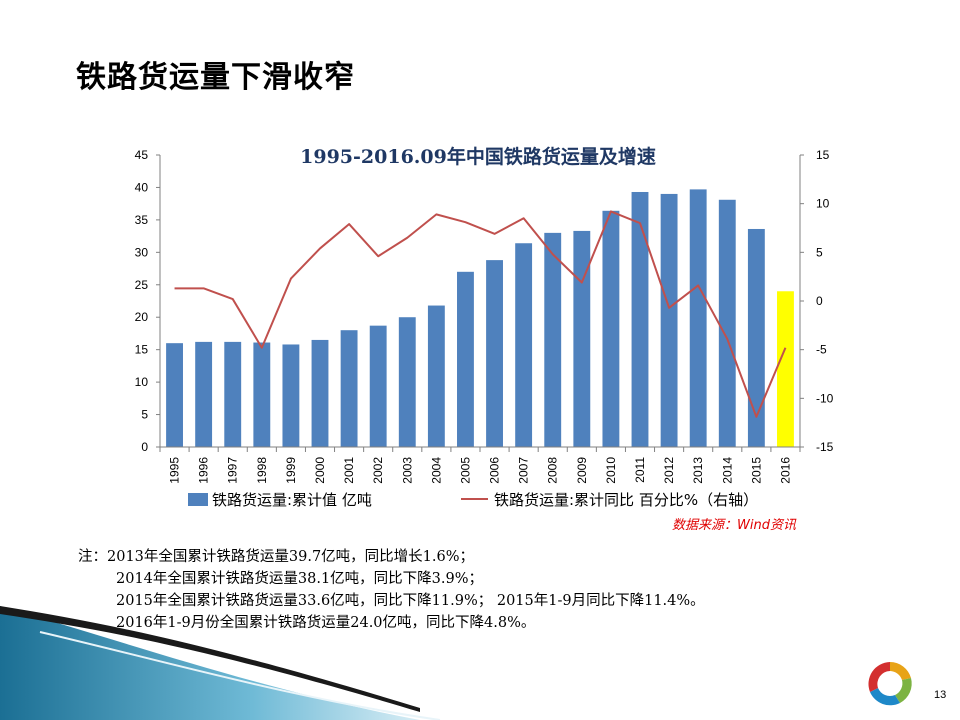 The height and width of the screenshot is (720, 960). I want to click on x-tick-label: 2006, so click(495, 470).